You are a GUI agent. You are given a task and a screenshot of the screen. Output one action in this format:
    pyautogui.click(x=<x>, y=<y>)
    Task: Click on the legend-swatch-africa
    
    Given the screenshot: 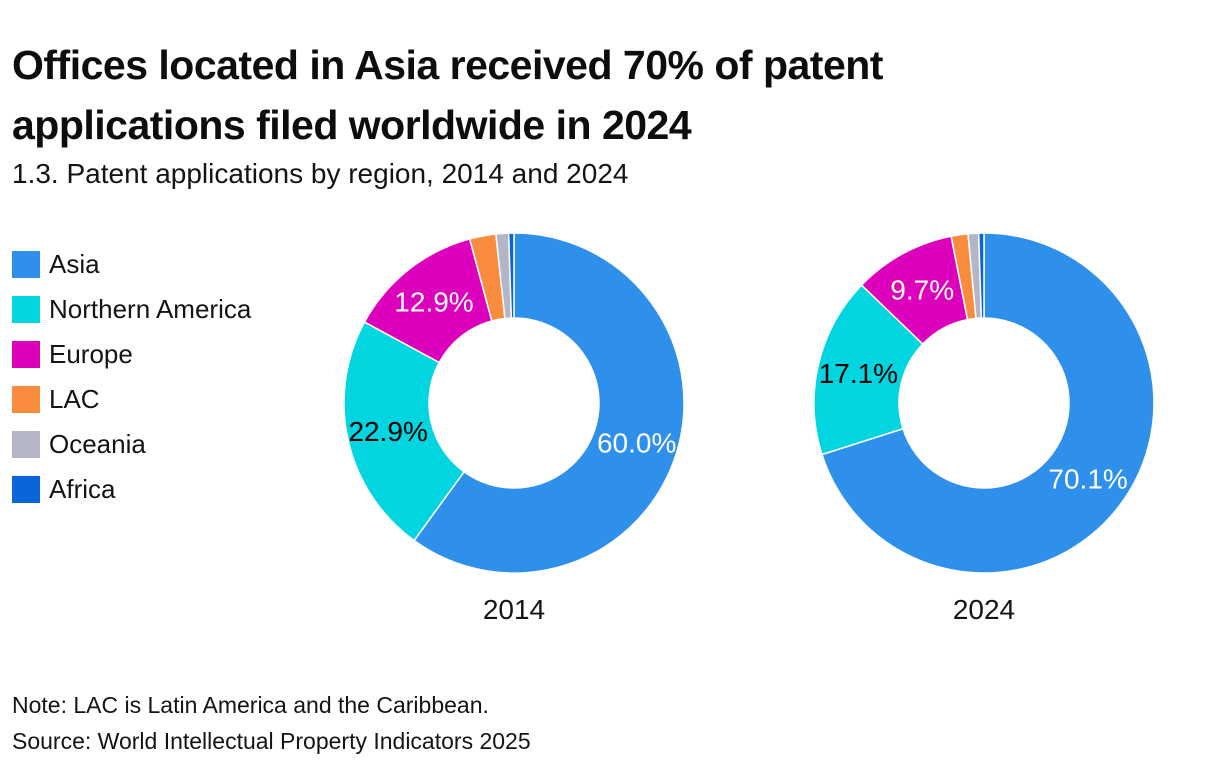 What is the action you would take?
    pyautogui.click(x=26, y=489)
    